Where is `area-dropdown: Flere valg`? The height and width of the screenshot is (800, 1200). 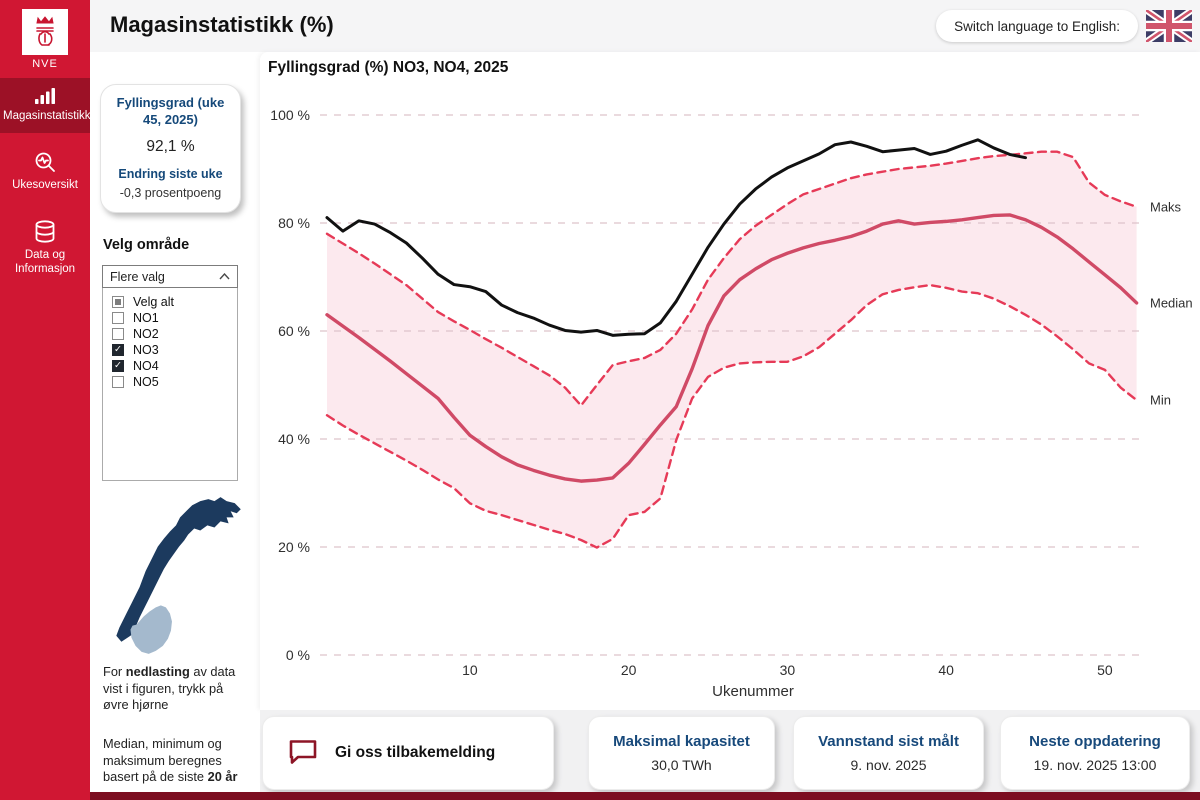 area-dropdown: Flere valg is located at coordinates (170, 276).